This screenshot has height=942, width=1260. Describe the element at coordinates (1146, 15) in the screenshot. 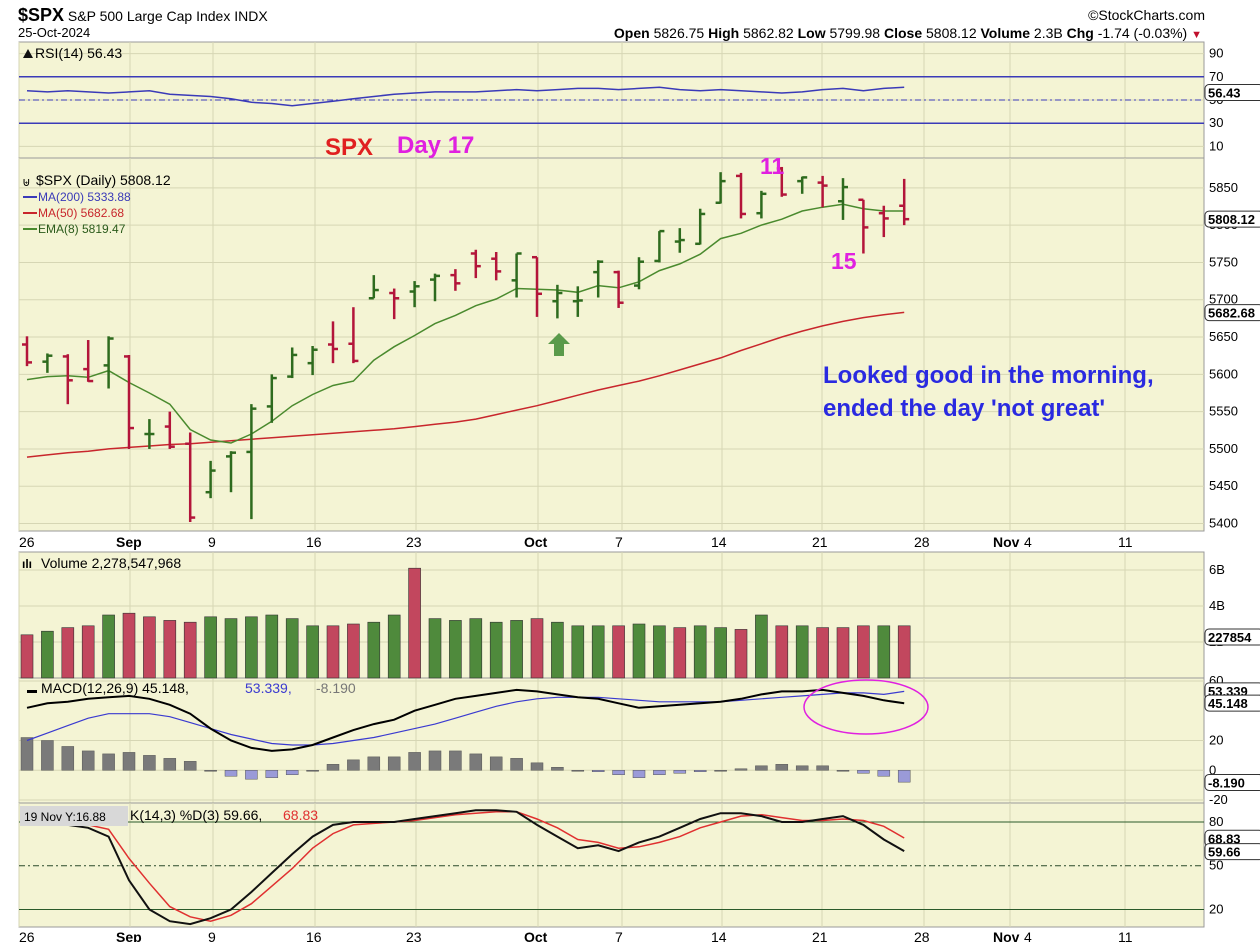

I see `brand-label: ©StockCharts.com` at that location.